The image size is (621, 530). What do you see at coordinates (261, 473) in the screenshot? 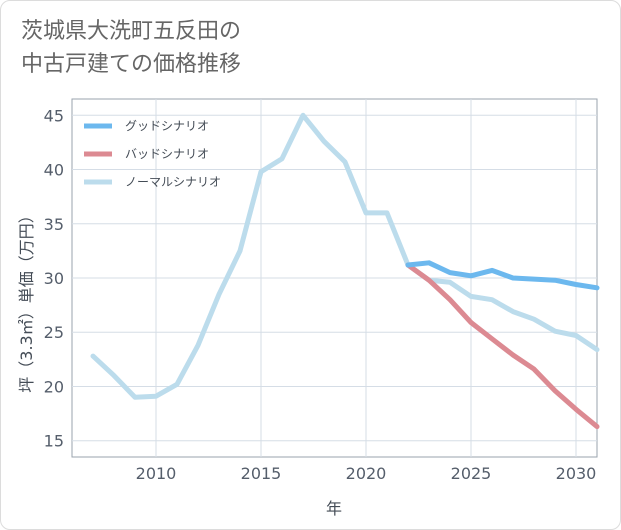
I see `x-tick-label: 2015` at bounding box center [261, 473].